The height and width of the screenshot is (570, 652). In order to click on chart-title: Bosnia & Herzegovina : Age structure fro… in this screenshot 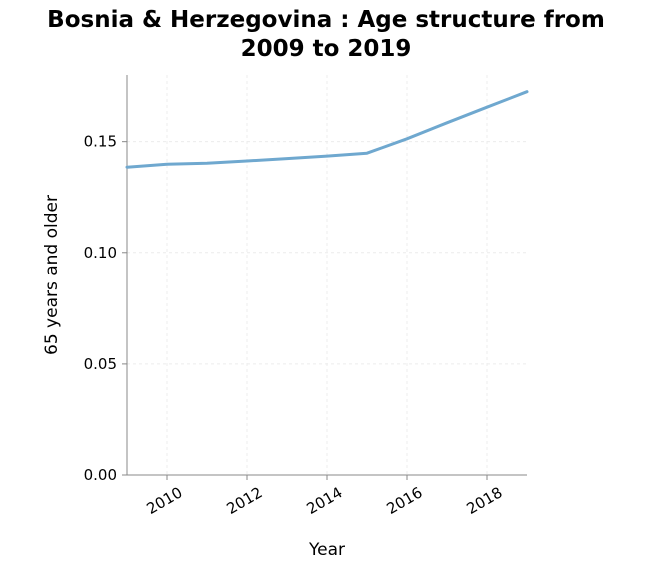, I will do `click(326, 34)`.